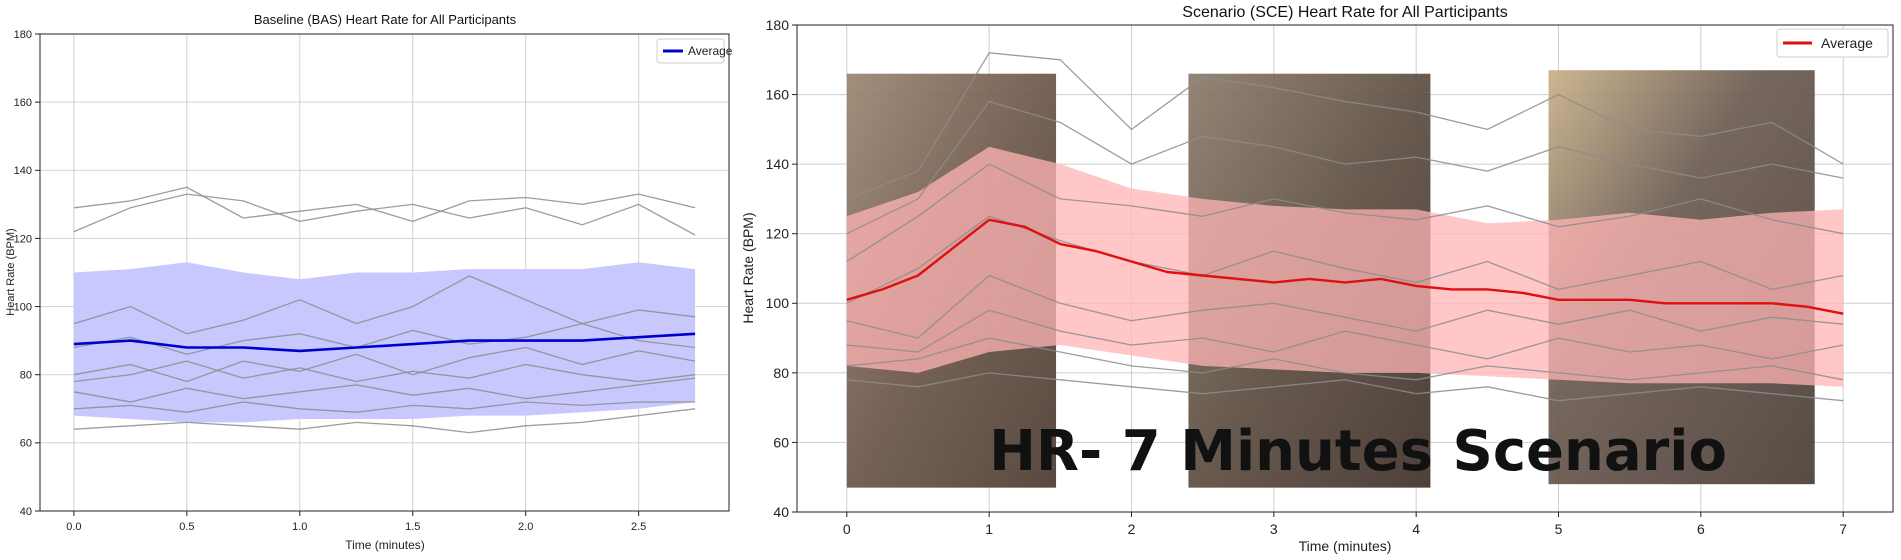 Image resolution: width=1901 pixels, height=560 pixels. I want to click on x-axis: 0 1 2 3 4 5 6 7, so click(1345, 524).